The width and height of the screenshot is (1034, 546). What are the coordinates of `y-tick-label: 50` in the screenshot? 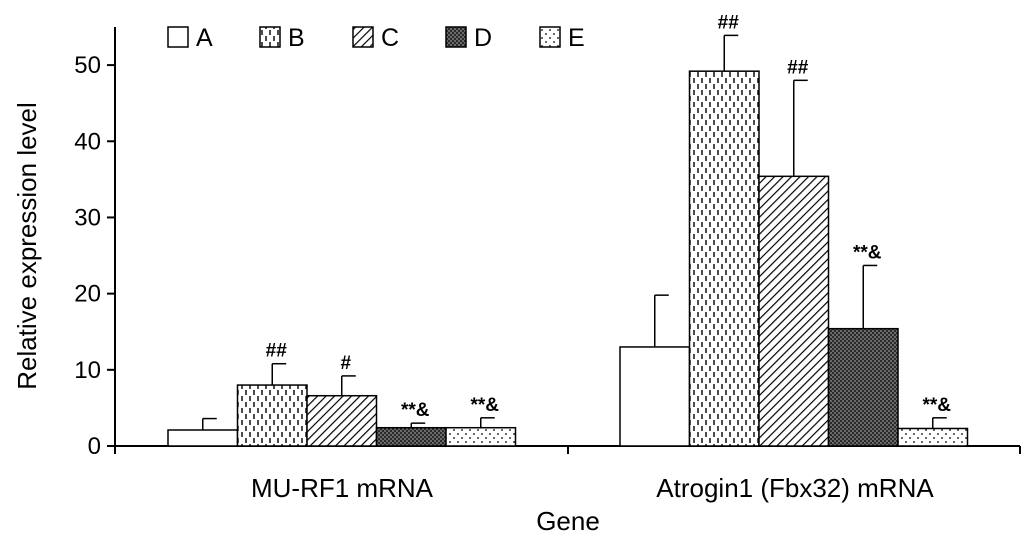 It's located at (87, 65).